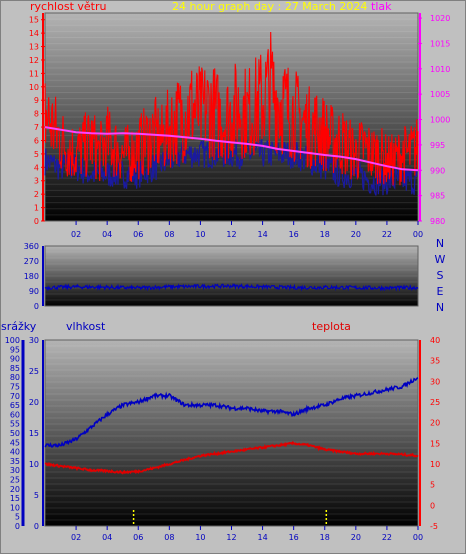 The width and height of the screenshot is (466, 554). Describe the element at coordinates (34, 33) in the screenshot. I see `wind-axis-tick: 14` at that location.